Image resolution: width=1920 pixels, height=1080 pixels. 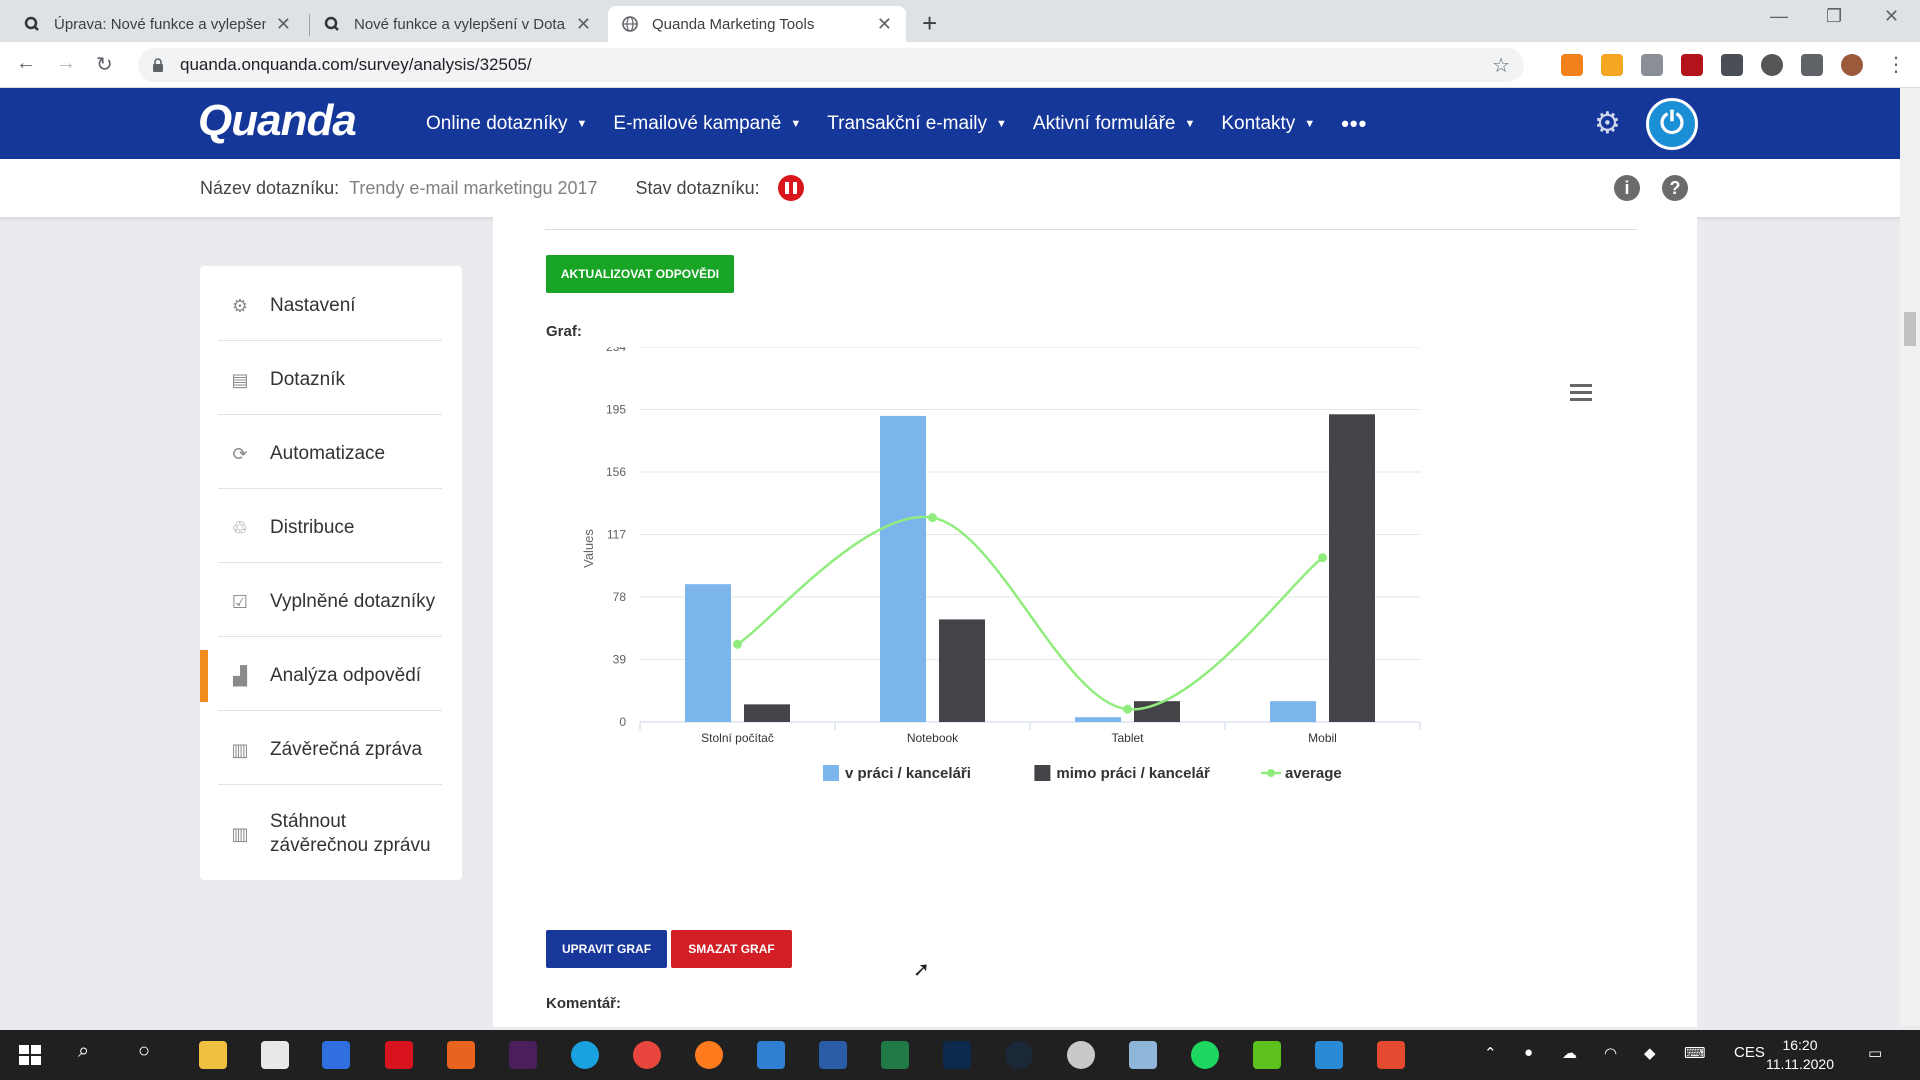 I want to click on info-icon: i, so click(x=1627, y=188).